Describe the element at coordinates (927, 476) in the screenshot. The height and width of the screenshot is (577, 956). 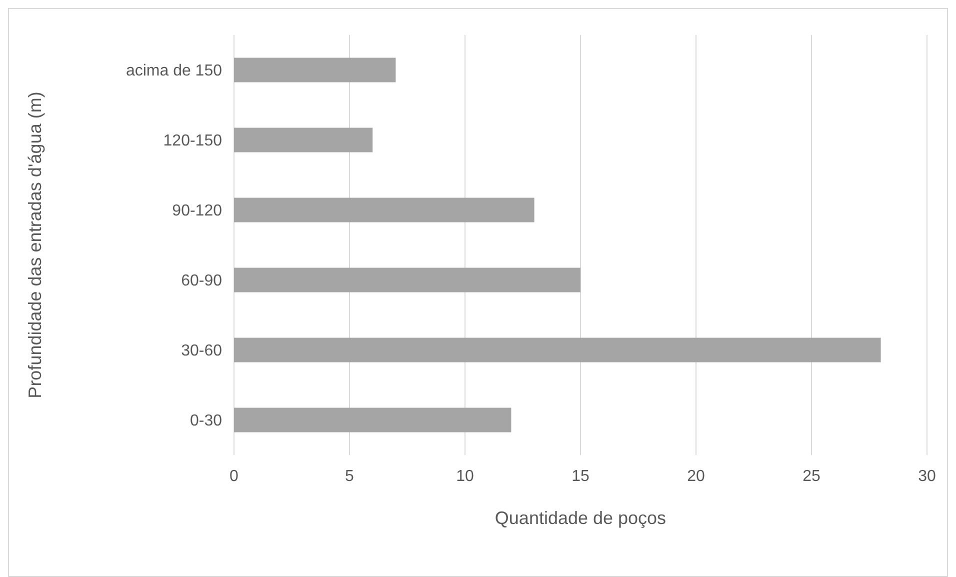
I see `x-tick-label: 30` at that location.